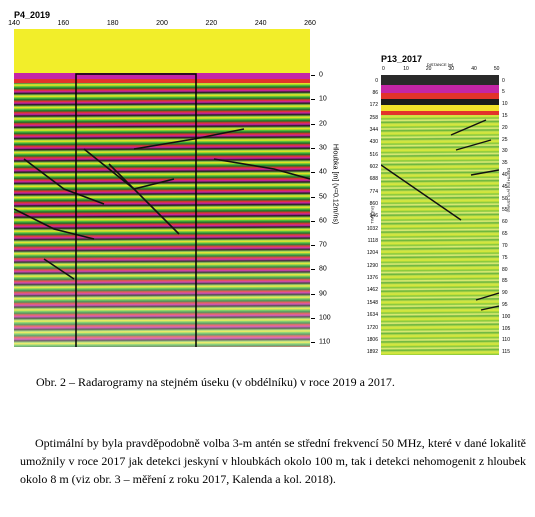 The height and width of the screenshot is (517, 535). What do you see at coordinates (376, 80) in the screenshot?
I see `time-tick-label: 0` at bounding box center [376, 80].